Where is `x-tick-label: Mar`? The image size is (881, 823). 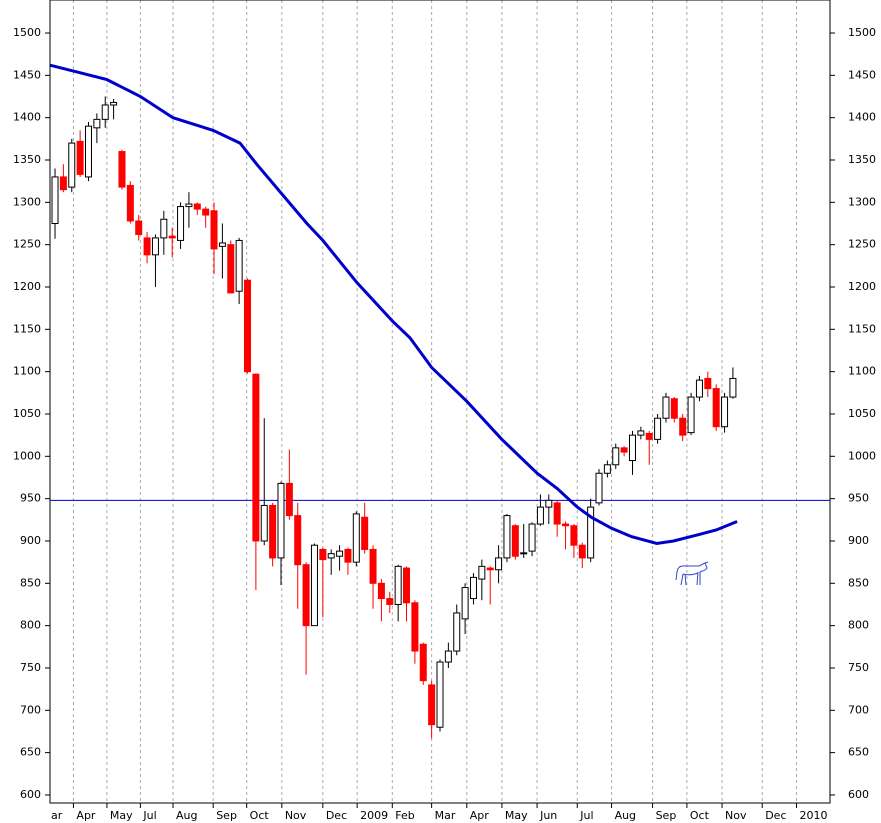
x-tick-label: Mar is located at coordinates (445, 815).